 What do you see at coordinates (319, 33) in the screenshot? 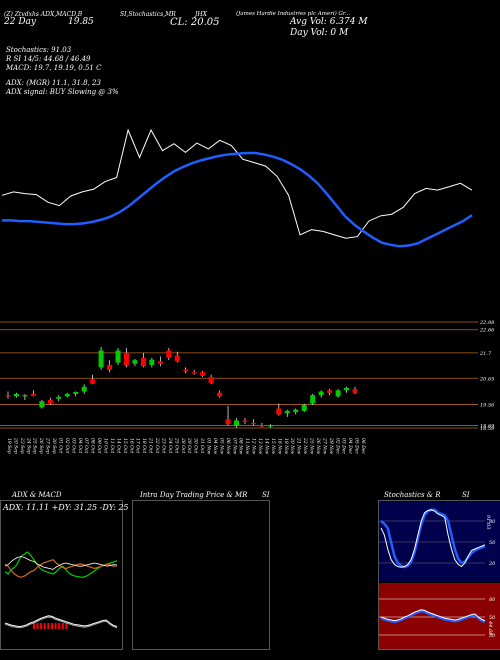
I see `day-vol: Day Vol: 0 M` at bounding box center [319, 33].